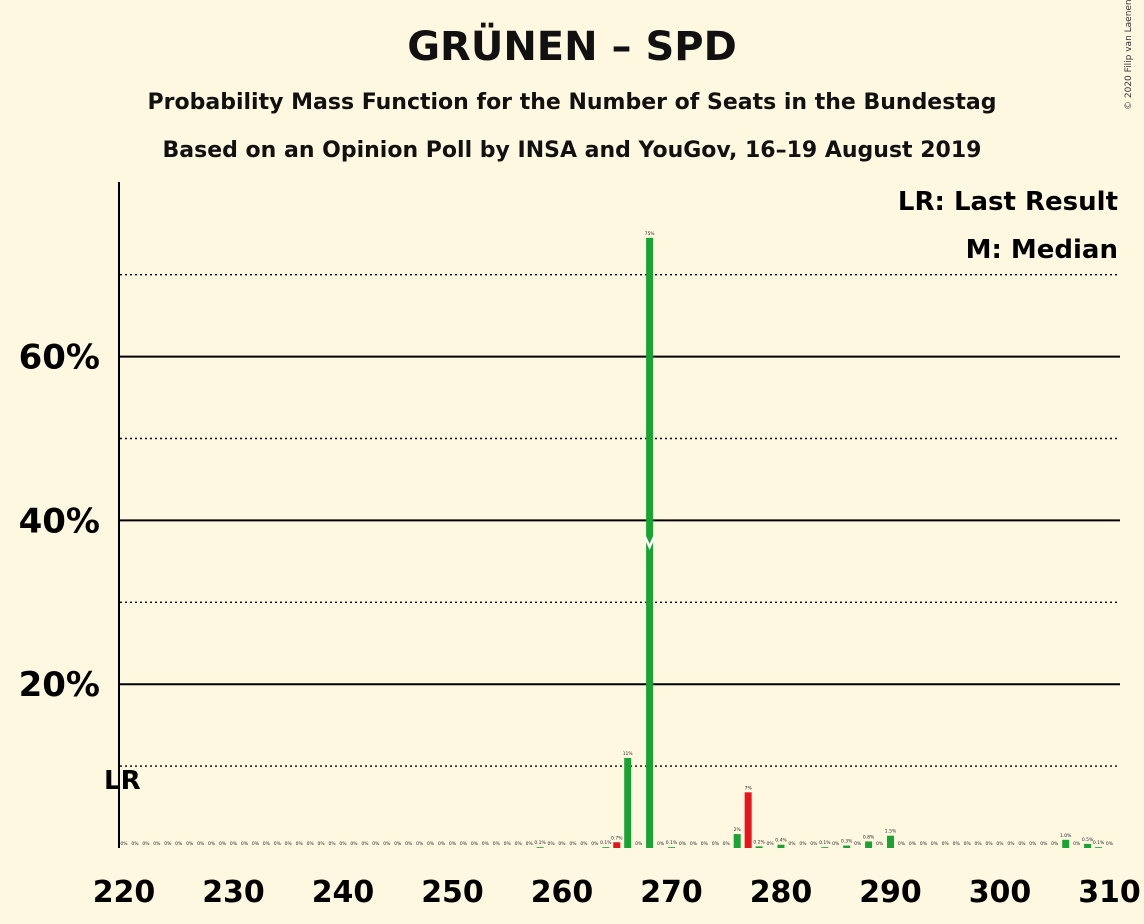 The width and height of the screenshot is (1144, 924). Describe the element at coordinates (1077, 844) in the screenshot. I see `bar-label-307: 0%` at that location.